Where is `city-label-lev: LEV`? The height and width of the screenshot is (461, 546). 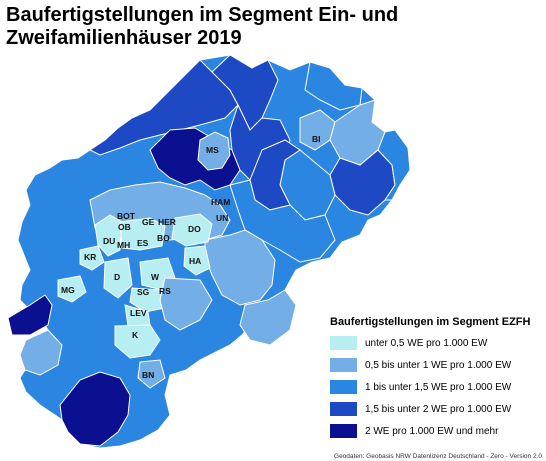
city-label-lev: LEV is located at coordinates (138, 313).